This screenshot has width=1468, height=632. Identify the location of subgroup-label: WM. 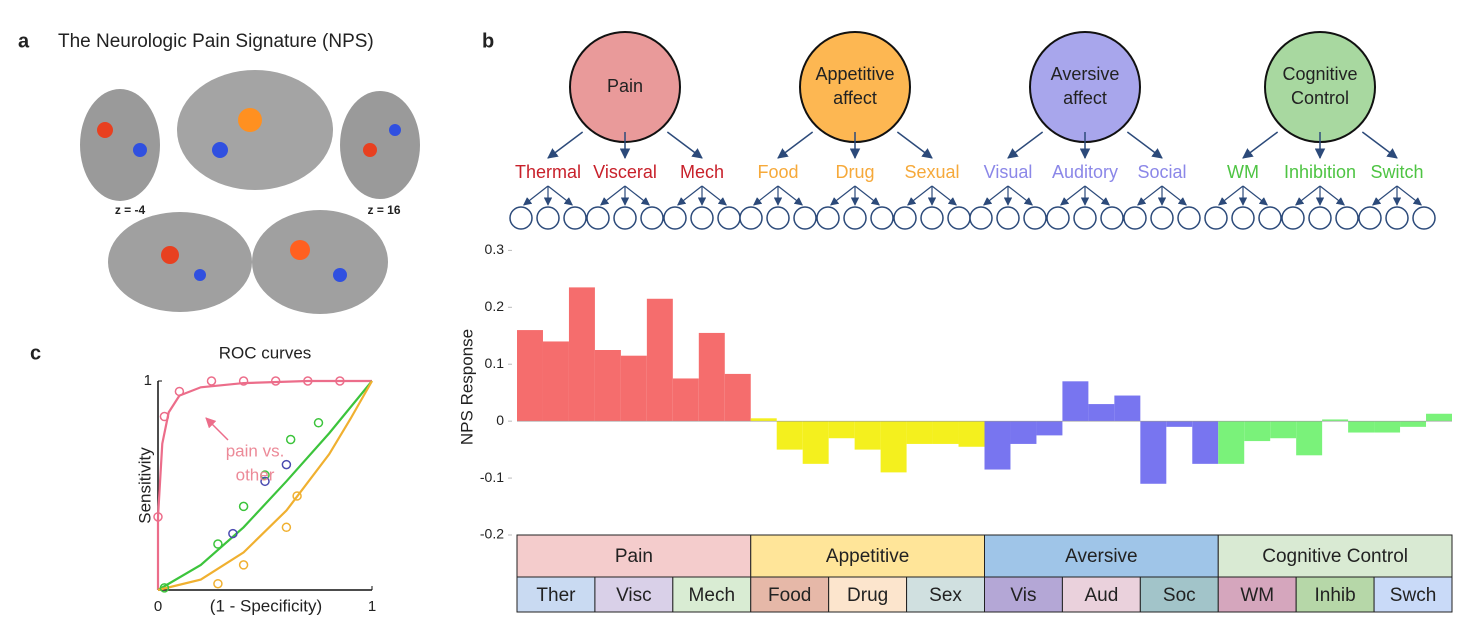
(1257, 595).